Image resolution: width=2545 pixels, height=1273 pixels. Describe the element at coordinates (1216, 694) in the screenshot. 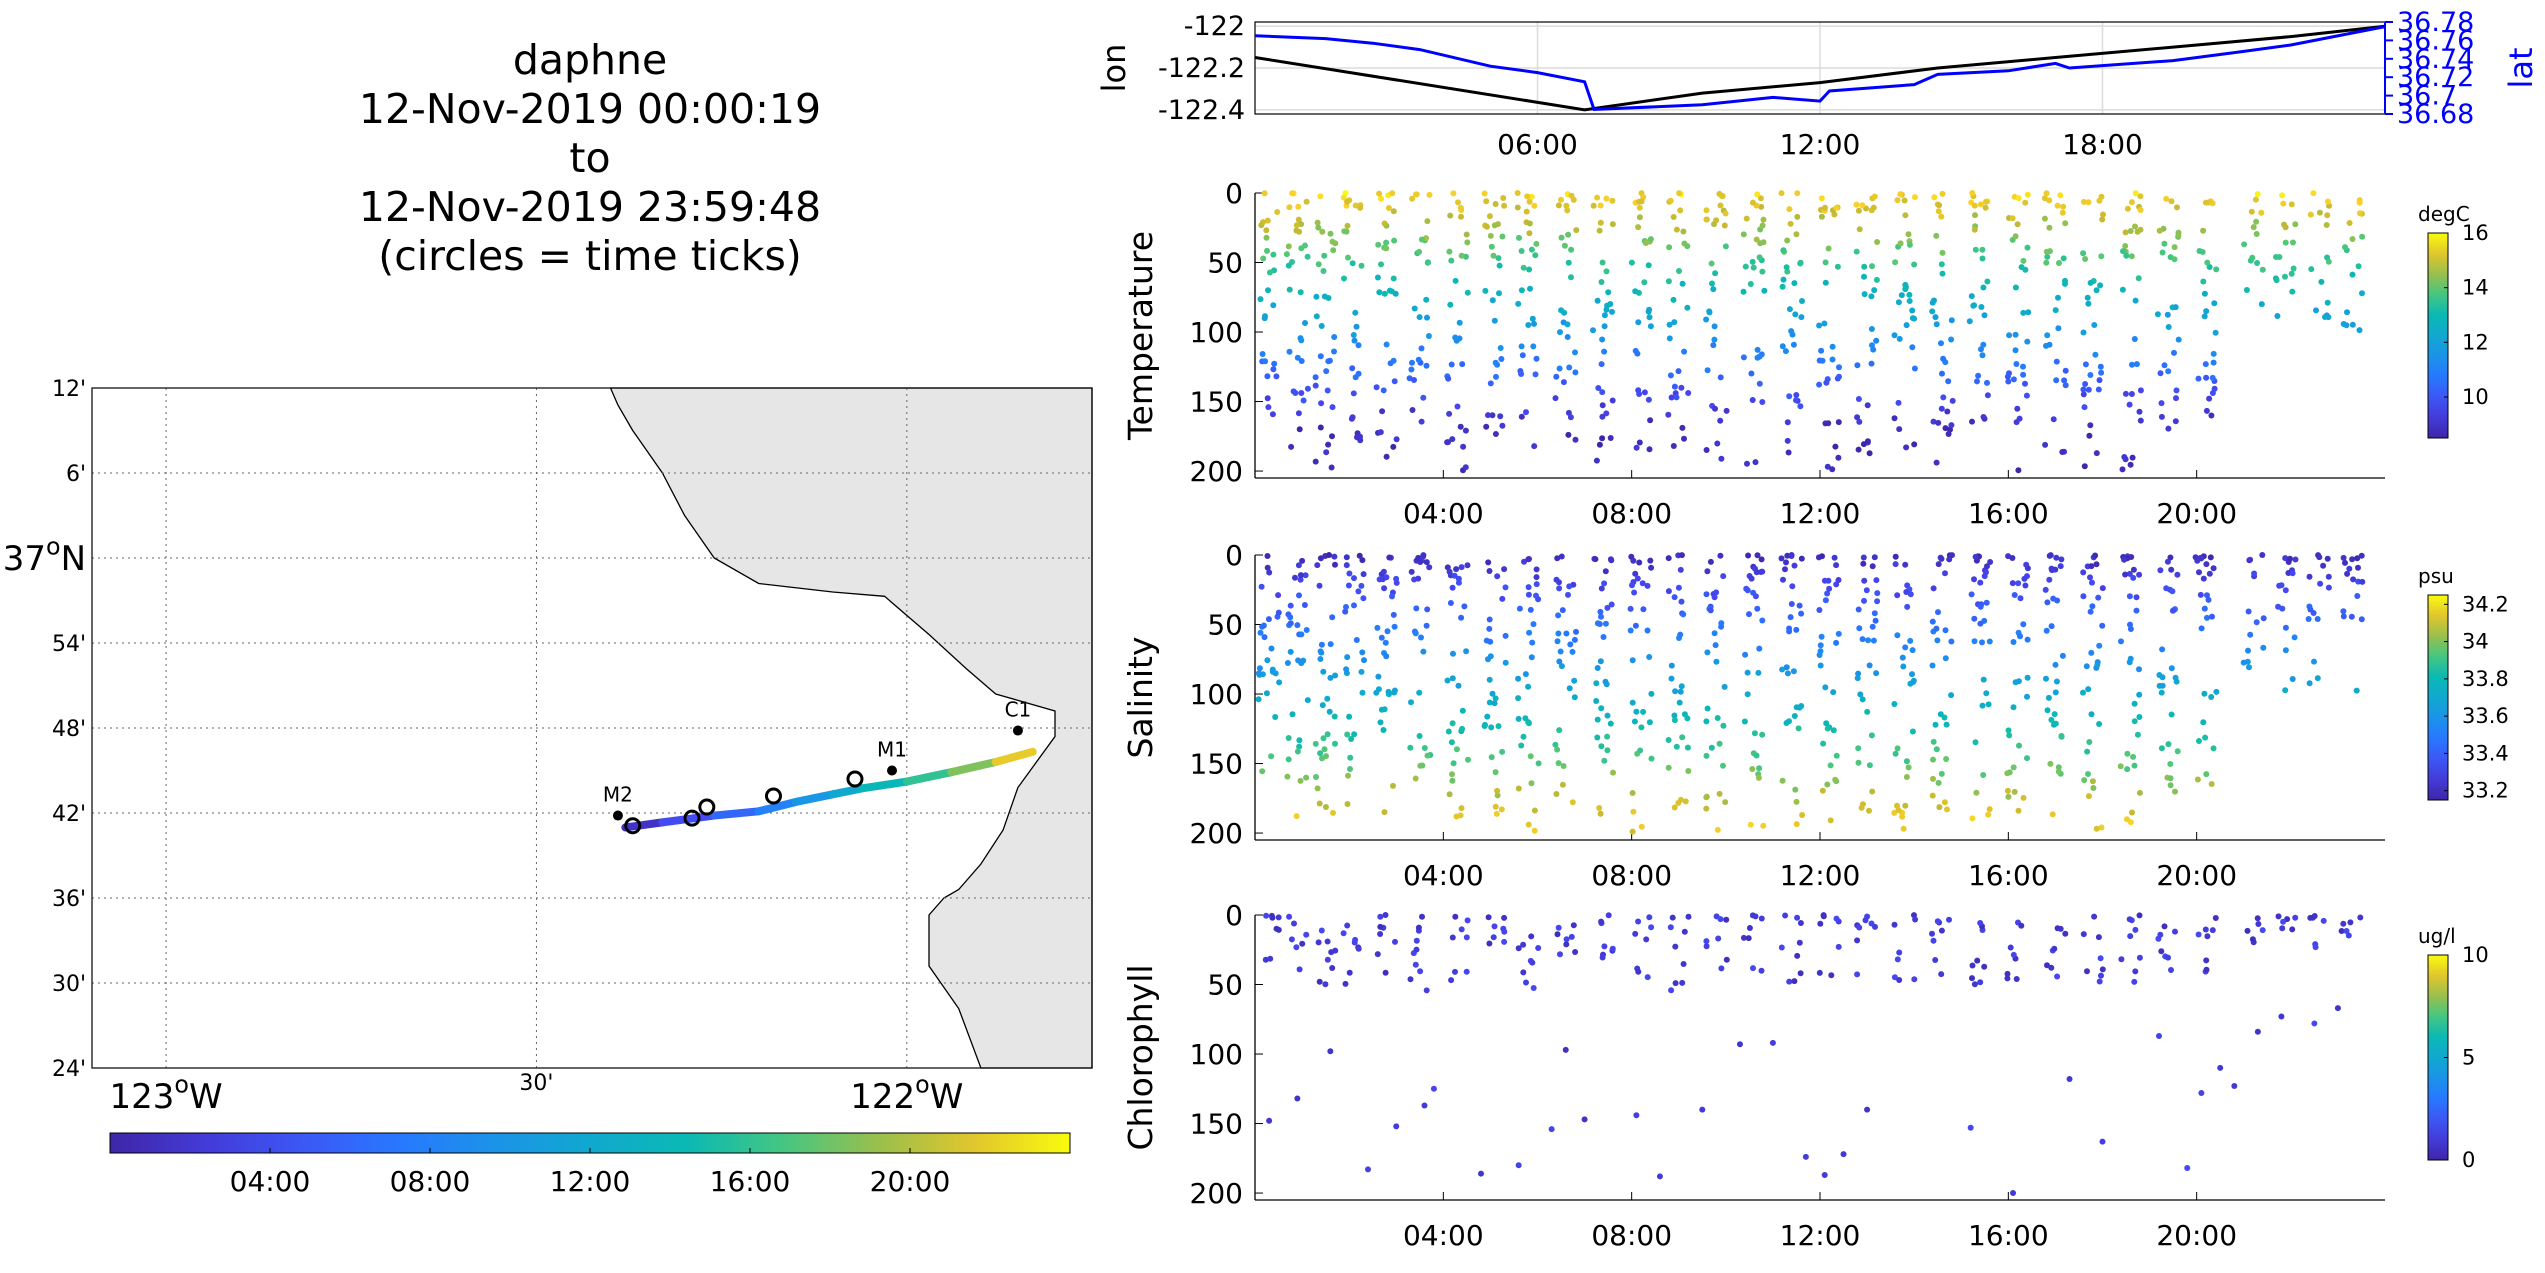

I see `salinity-y-tick: 100` at that location.